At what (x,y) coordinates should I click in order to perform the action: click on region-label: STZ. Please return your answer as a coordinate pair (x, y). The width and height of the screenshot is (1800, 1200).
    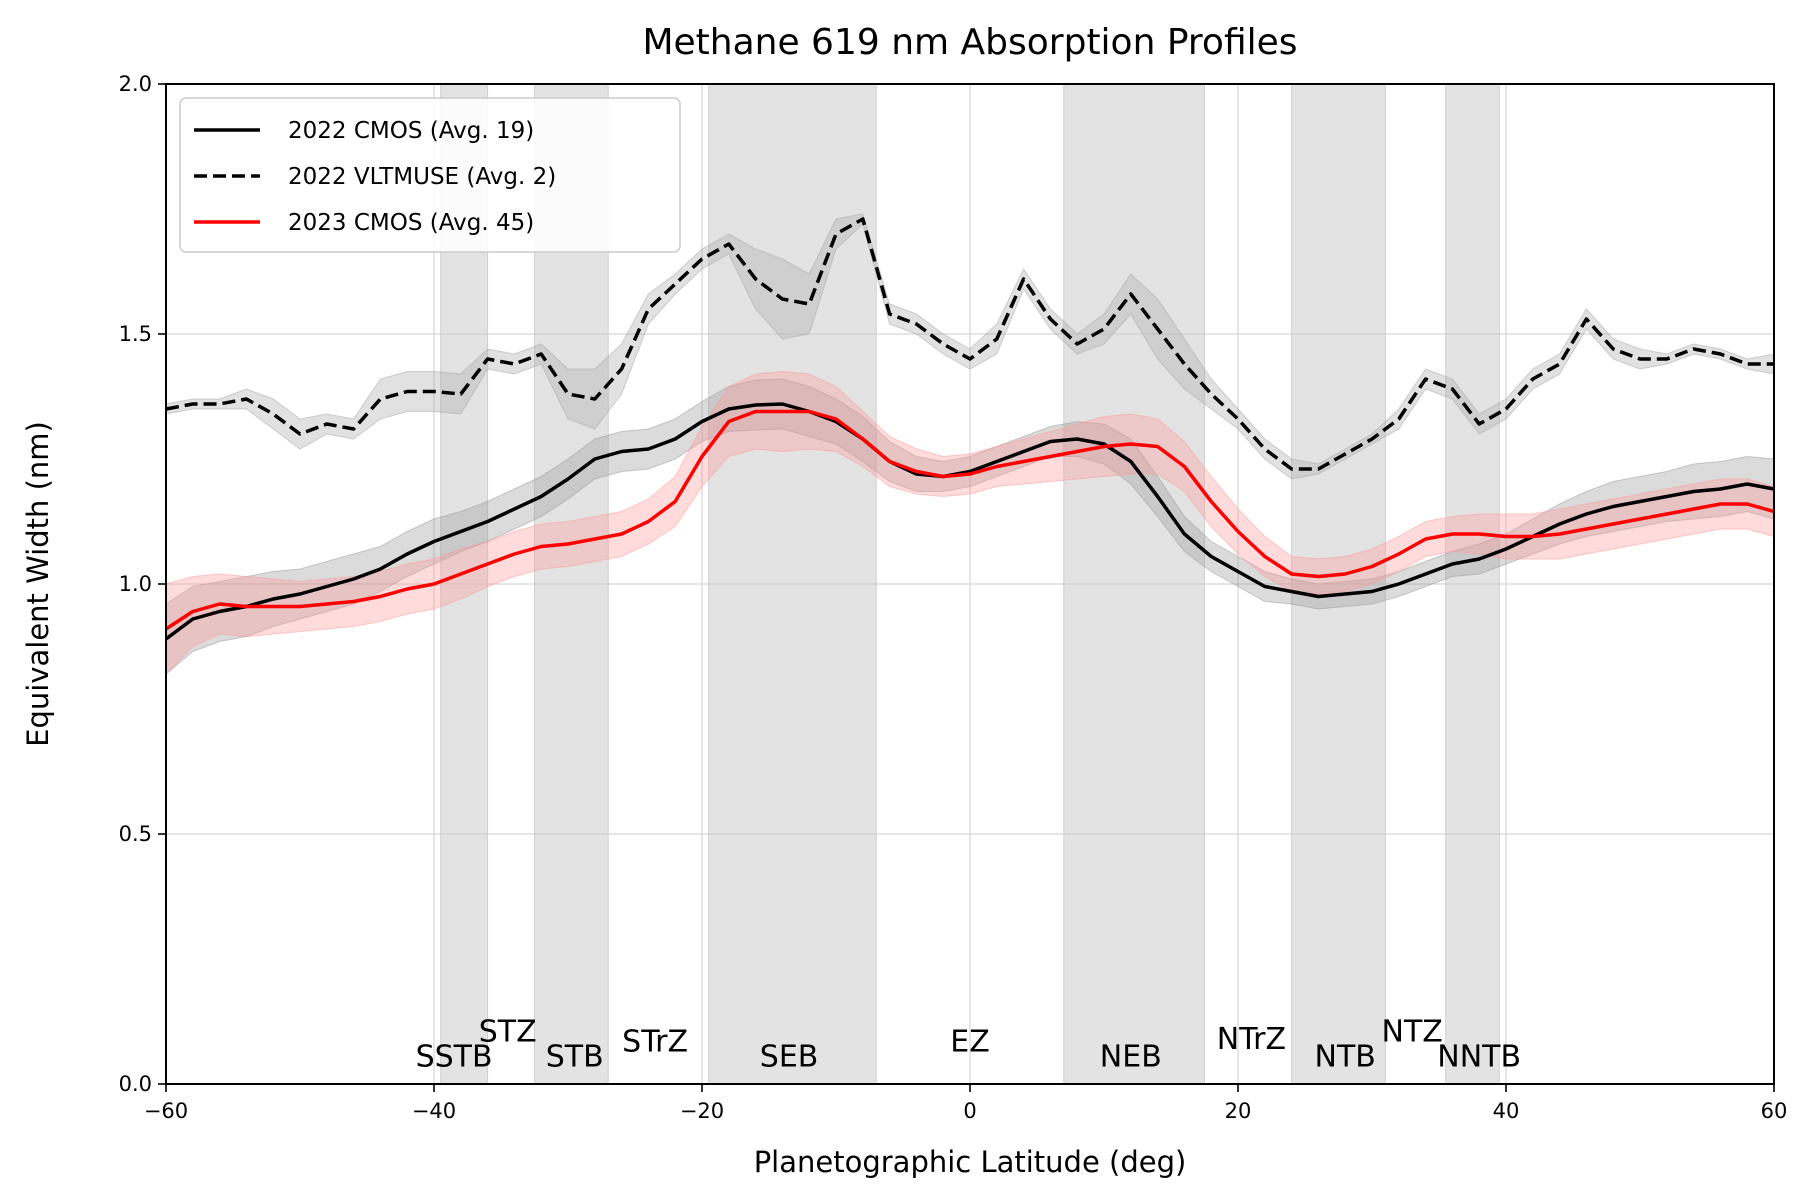
    Looking at the image, I should click on (508, 1032).